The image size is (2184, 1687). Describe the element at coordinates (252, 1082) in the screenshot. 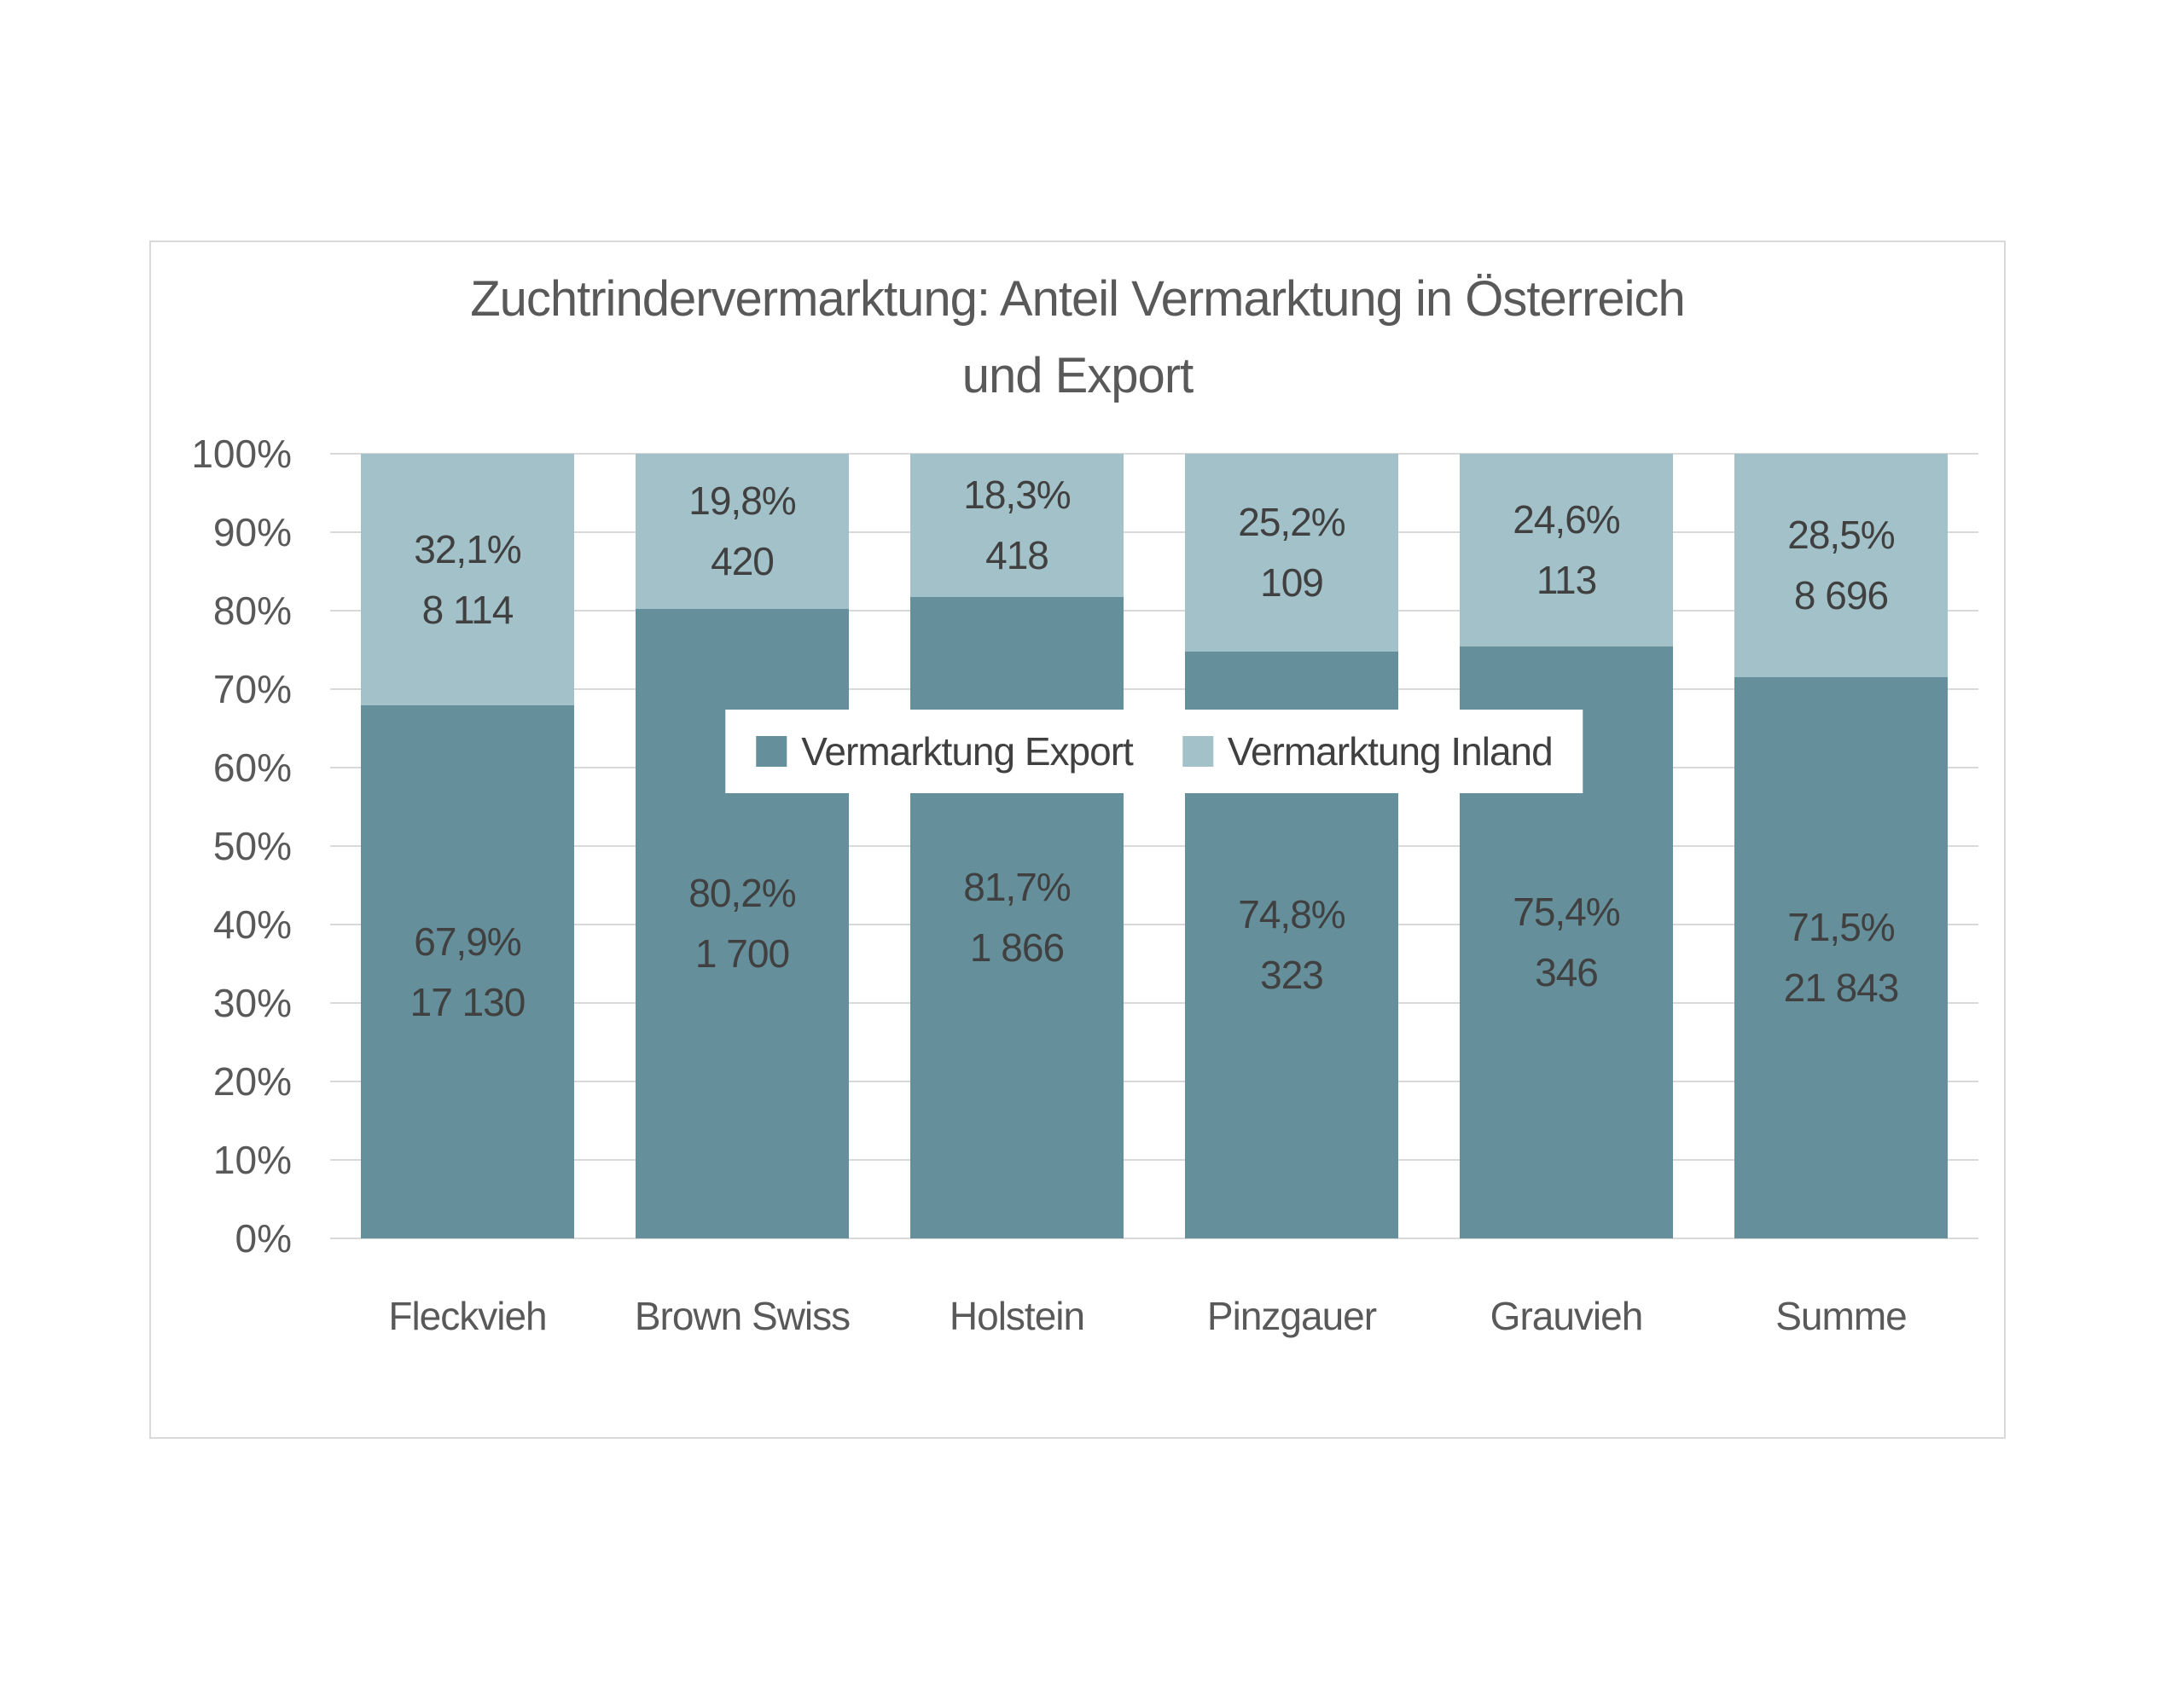

I see `y-axis-tick-label: 20%` at that location.